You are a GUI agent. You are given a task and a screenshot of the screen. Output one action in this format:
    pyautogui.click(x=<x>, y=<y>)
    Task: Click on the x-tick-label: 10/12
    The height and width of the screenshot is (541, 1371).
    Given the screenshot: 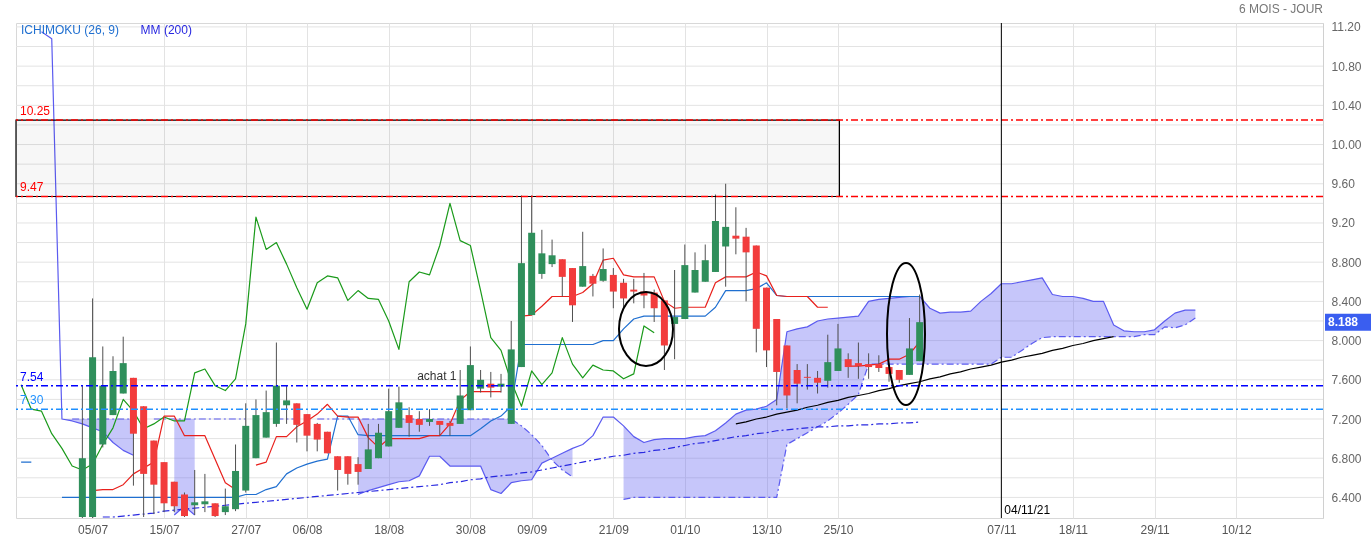 What is the action you would take?
    pyautogui.click(x=1237, y=529)
    